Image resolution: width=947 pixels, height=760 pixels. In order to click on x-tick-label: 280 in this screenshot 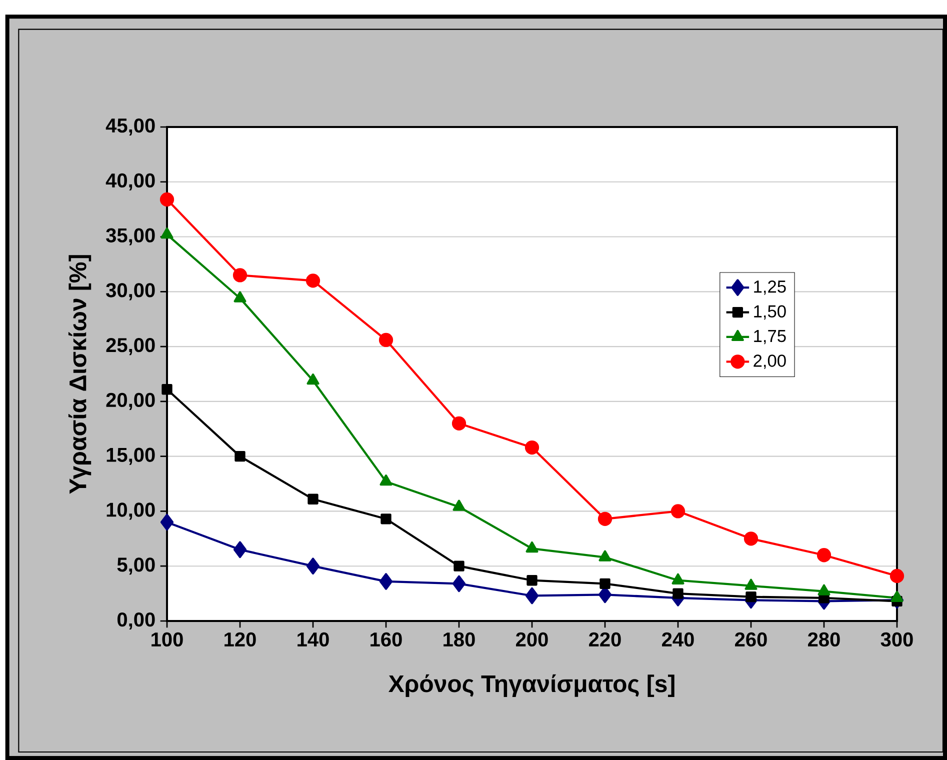, I will do `click(824, 639)`.